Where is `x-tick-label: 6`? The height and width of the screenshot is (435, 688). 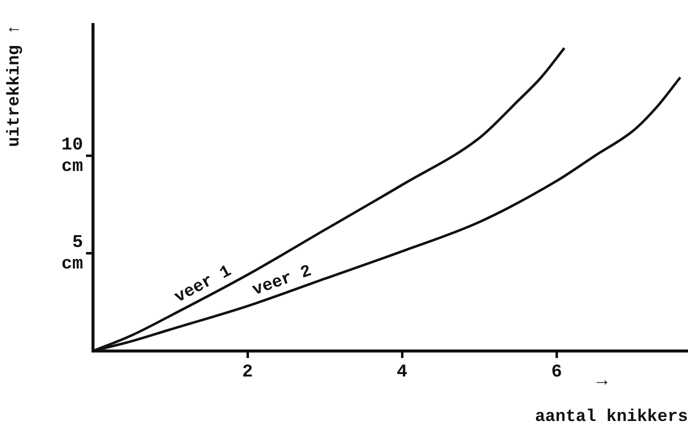 x-tick-label: 6 is located at coordinates (556, 372).